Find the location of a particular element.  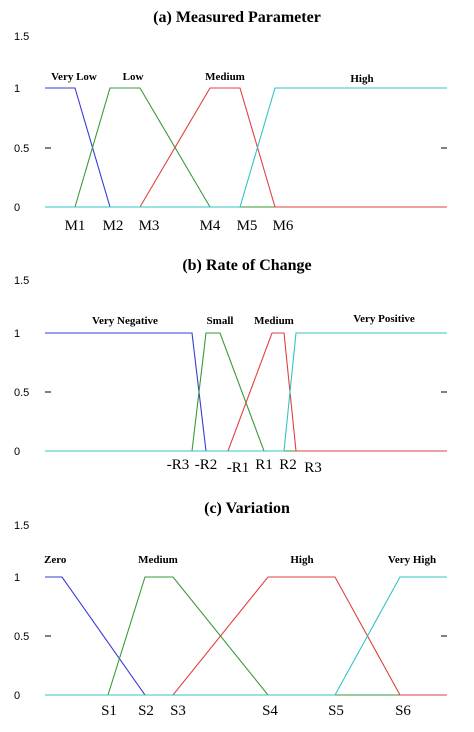

panel-c-xtick-s1: S1 is located at coordinates (109, 711).